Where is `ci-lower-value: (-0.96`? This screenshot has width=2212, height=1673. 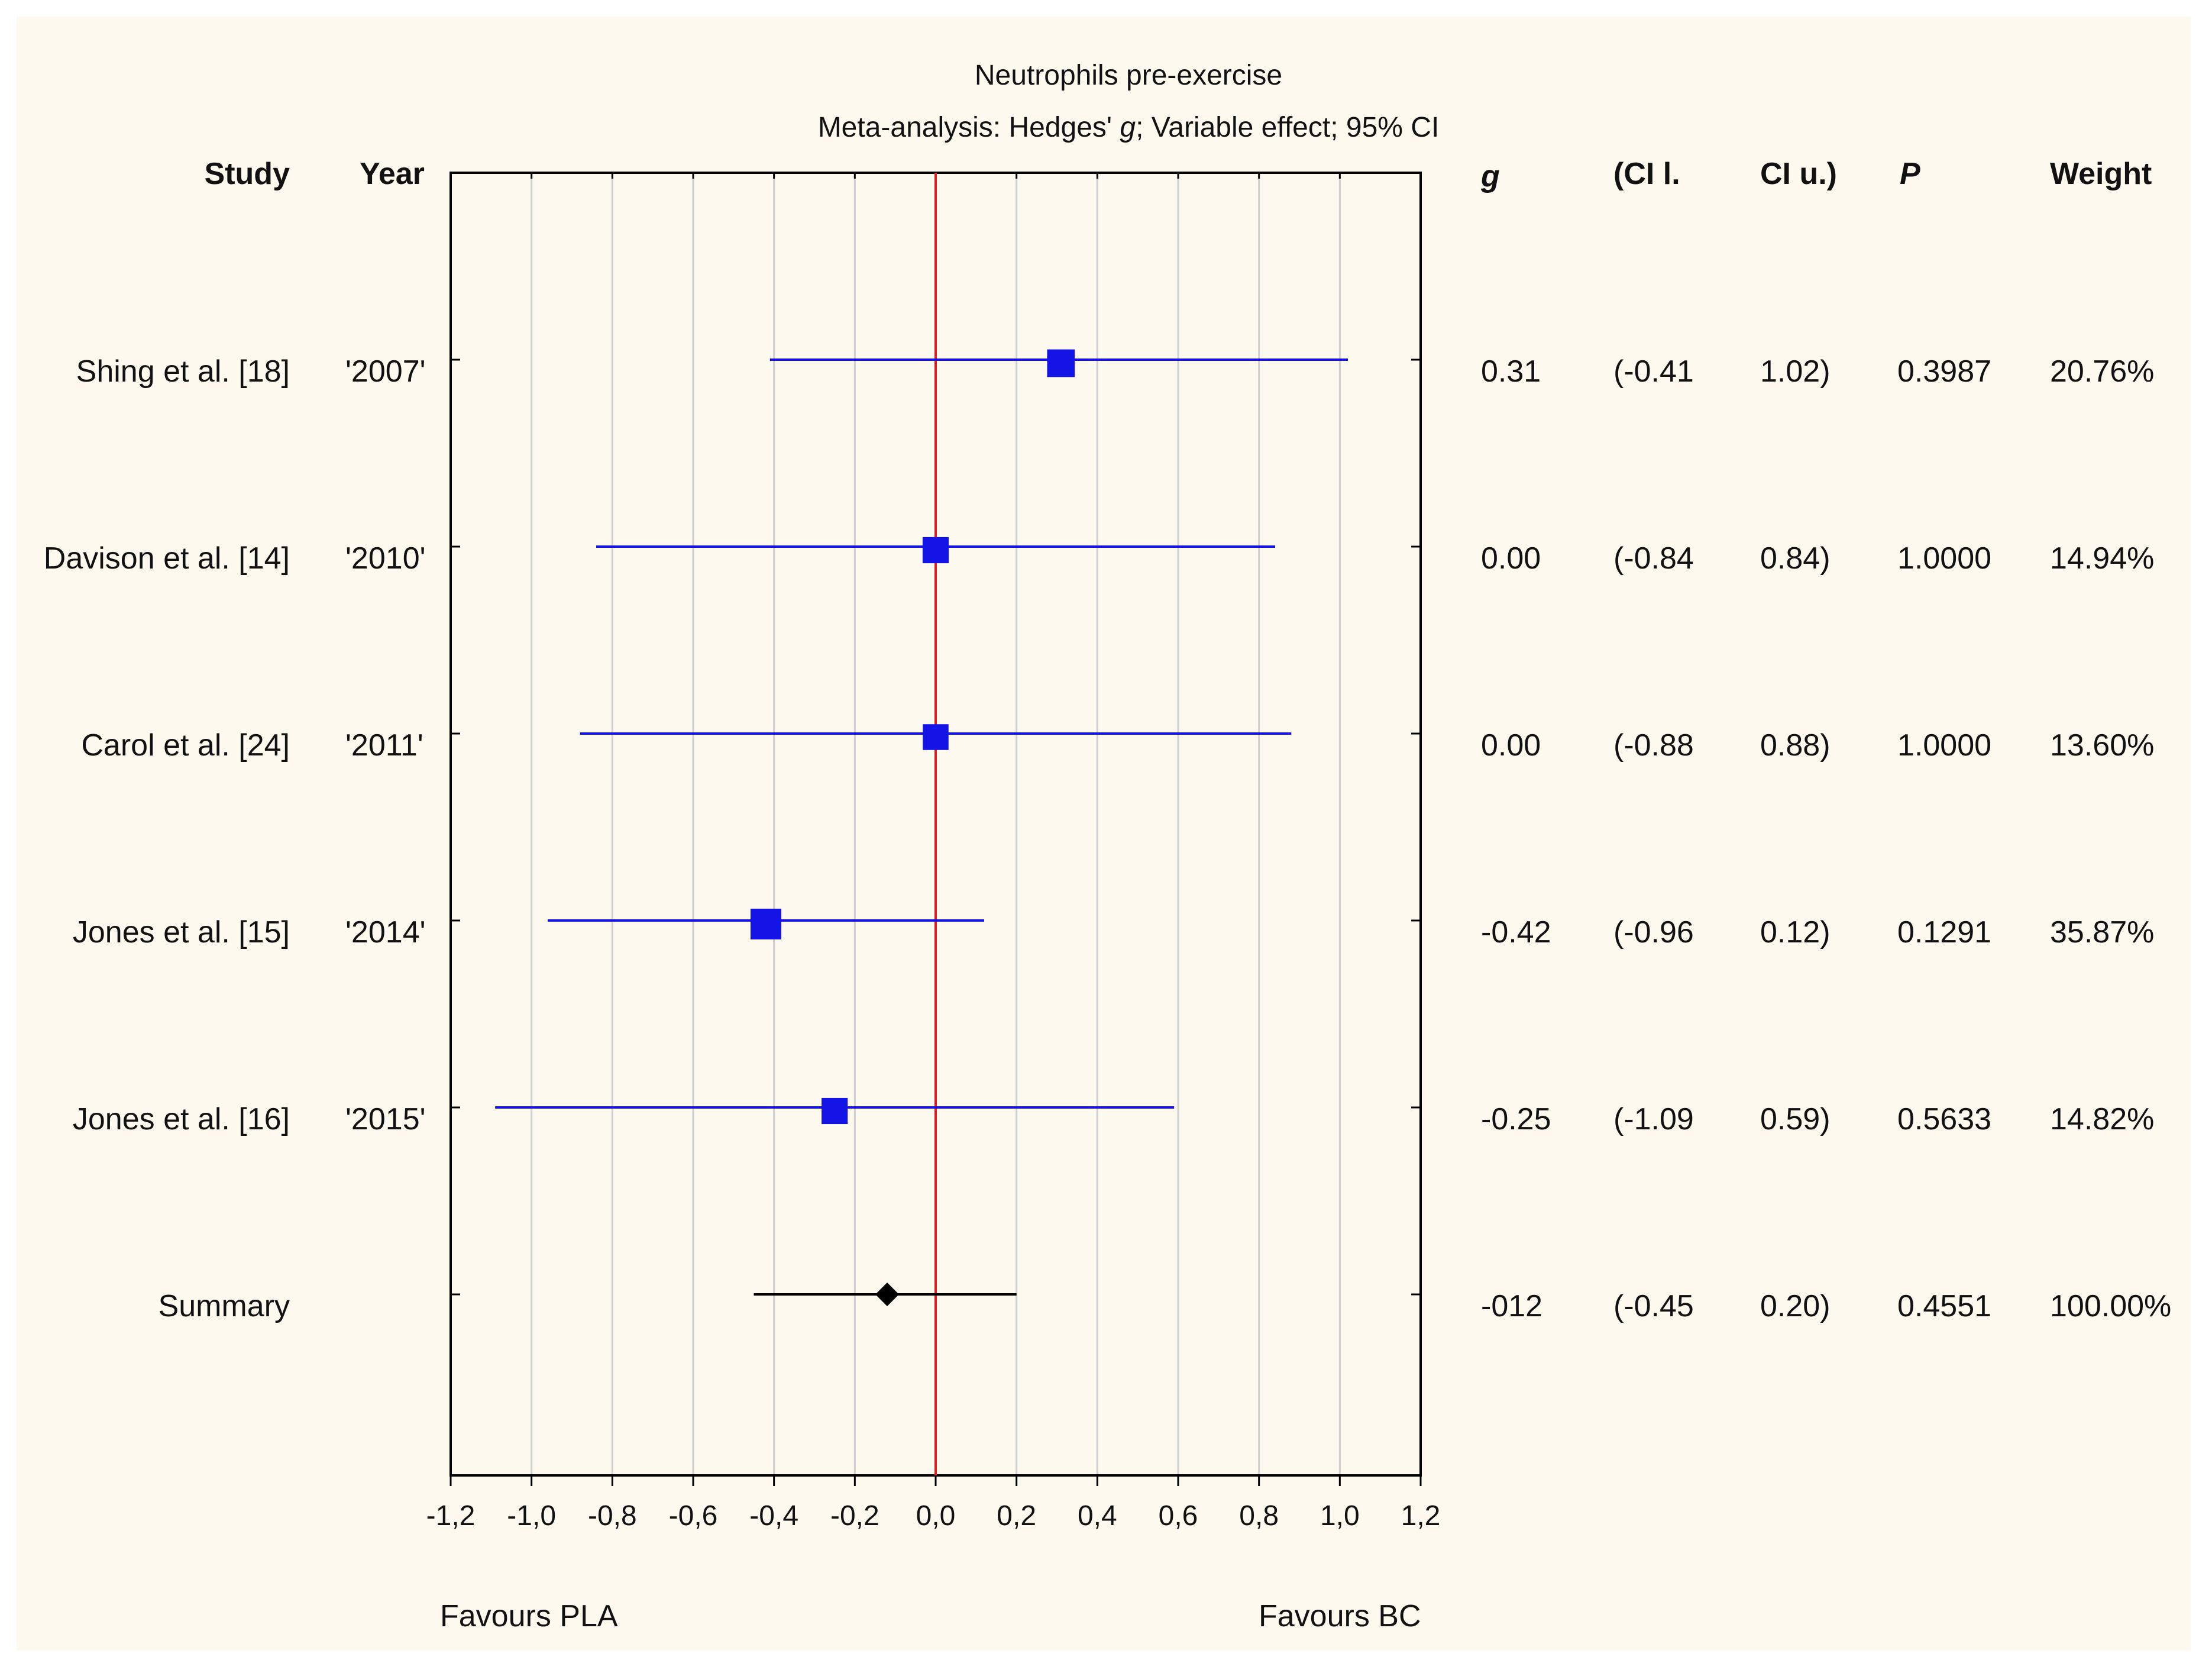 ci-lower-value: (-0.96 is located at coordinates (1653, 932).